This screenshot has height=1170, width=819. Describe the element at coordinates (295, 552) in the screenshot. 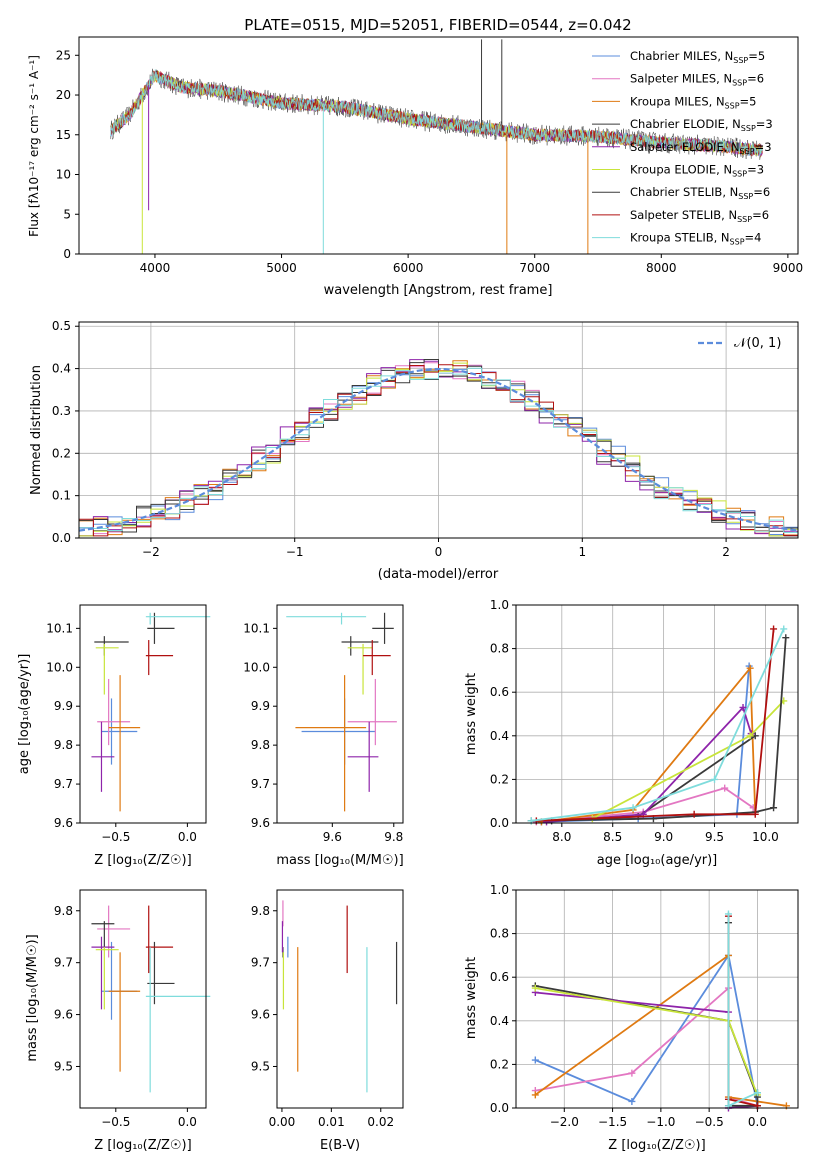

I see `residual-xtick-label: −1` at that location.